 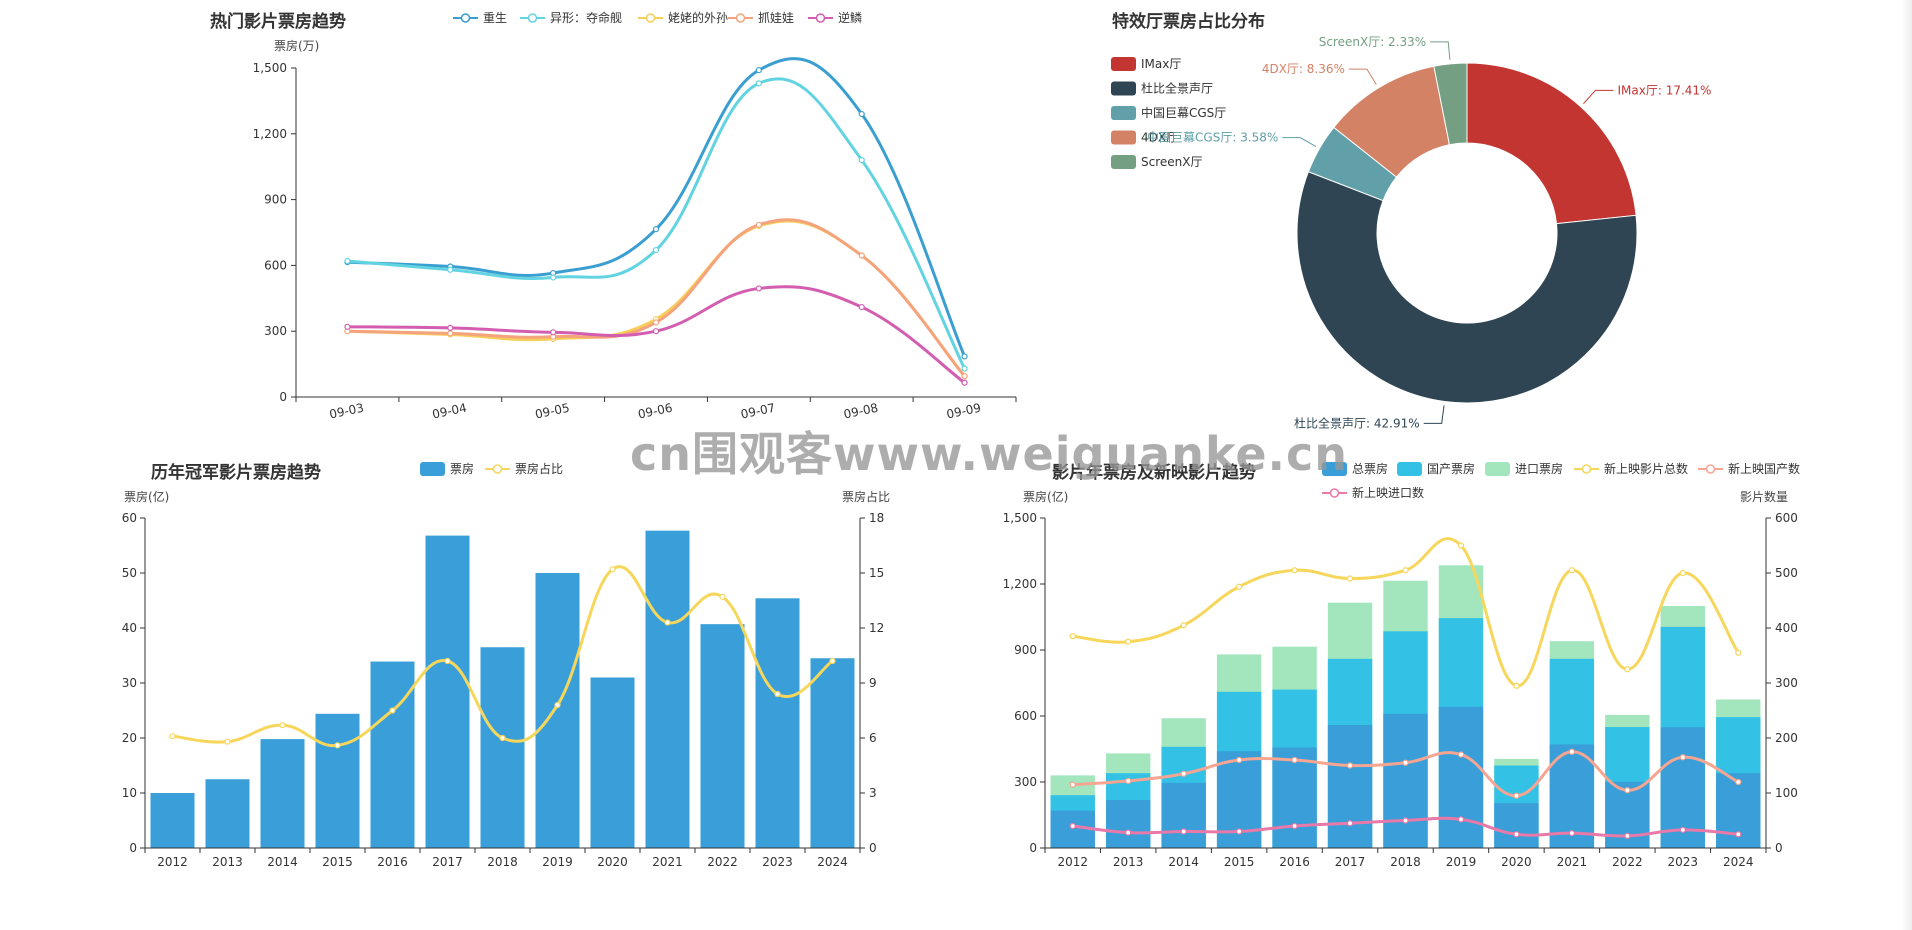 What do you see at coordinates (1539, 468) in the screenshot?
I see `legend-item-3: 进口票房` at bounding box center [1539, 468].